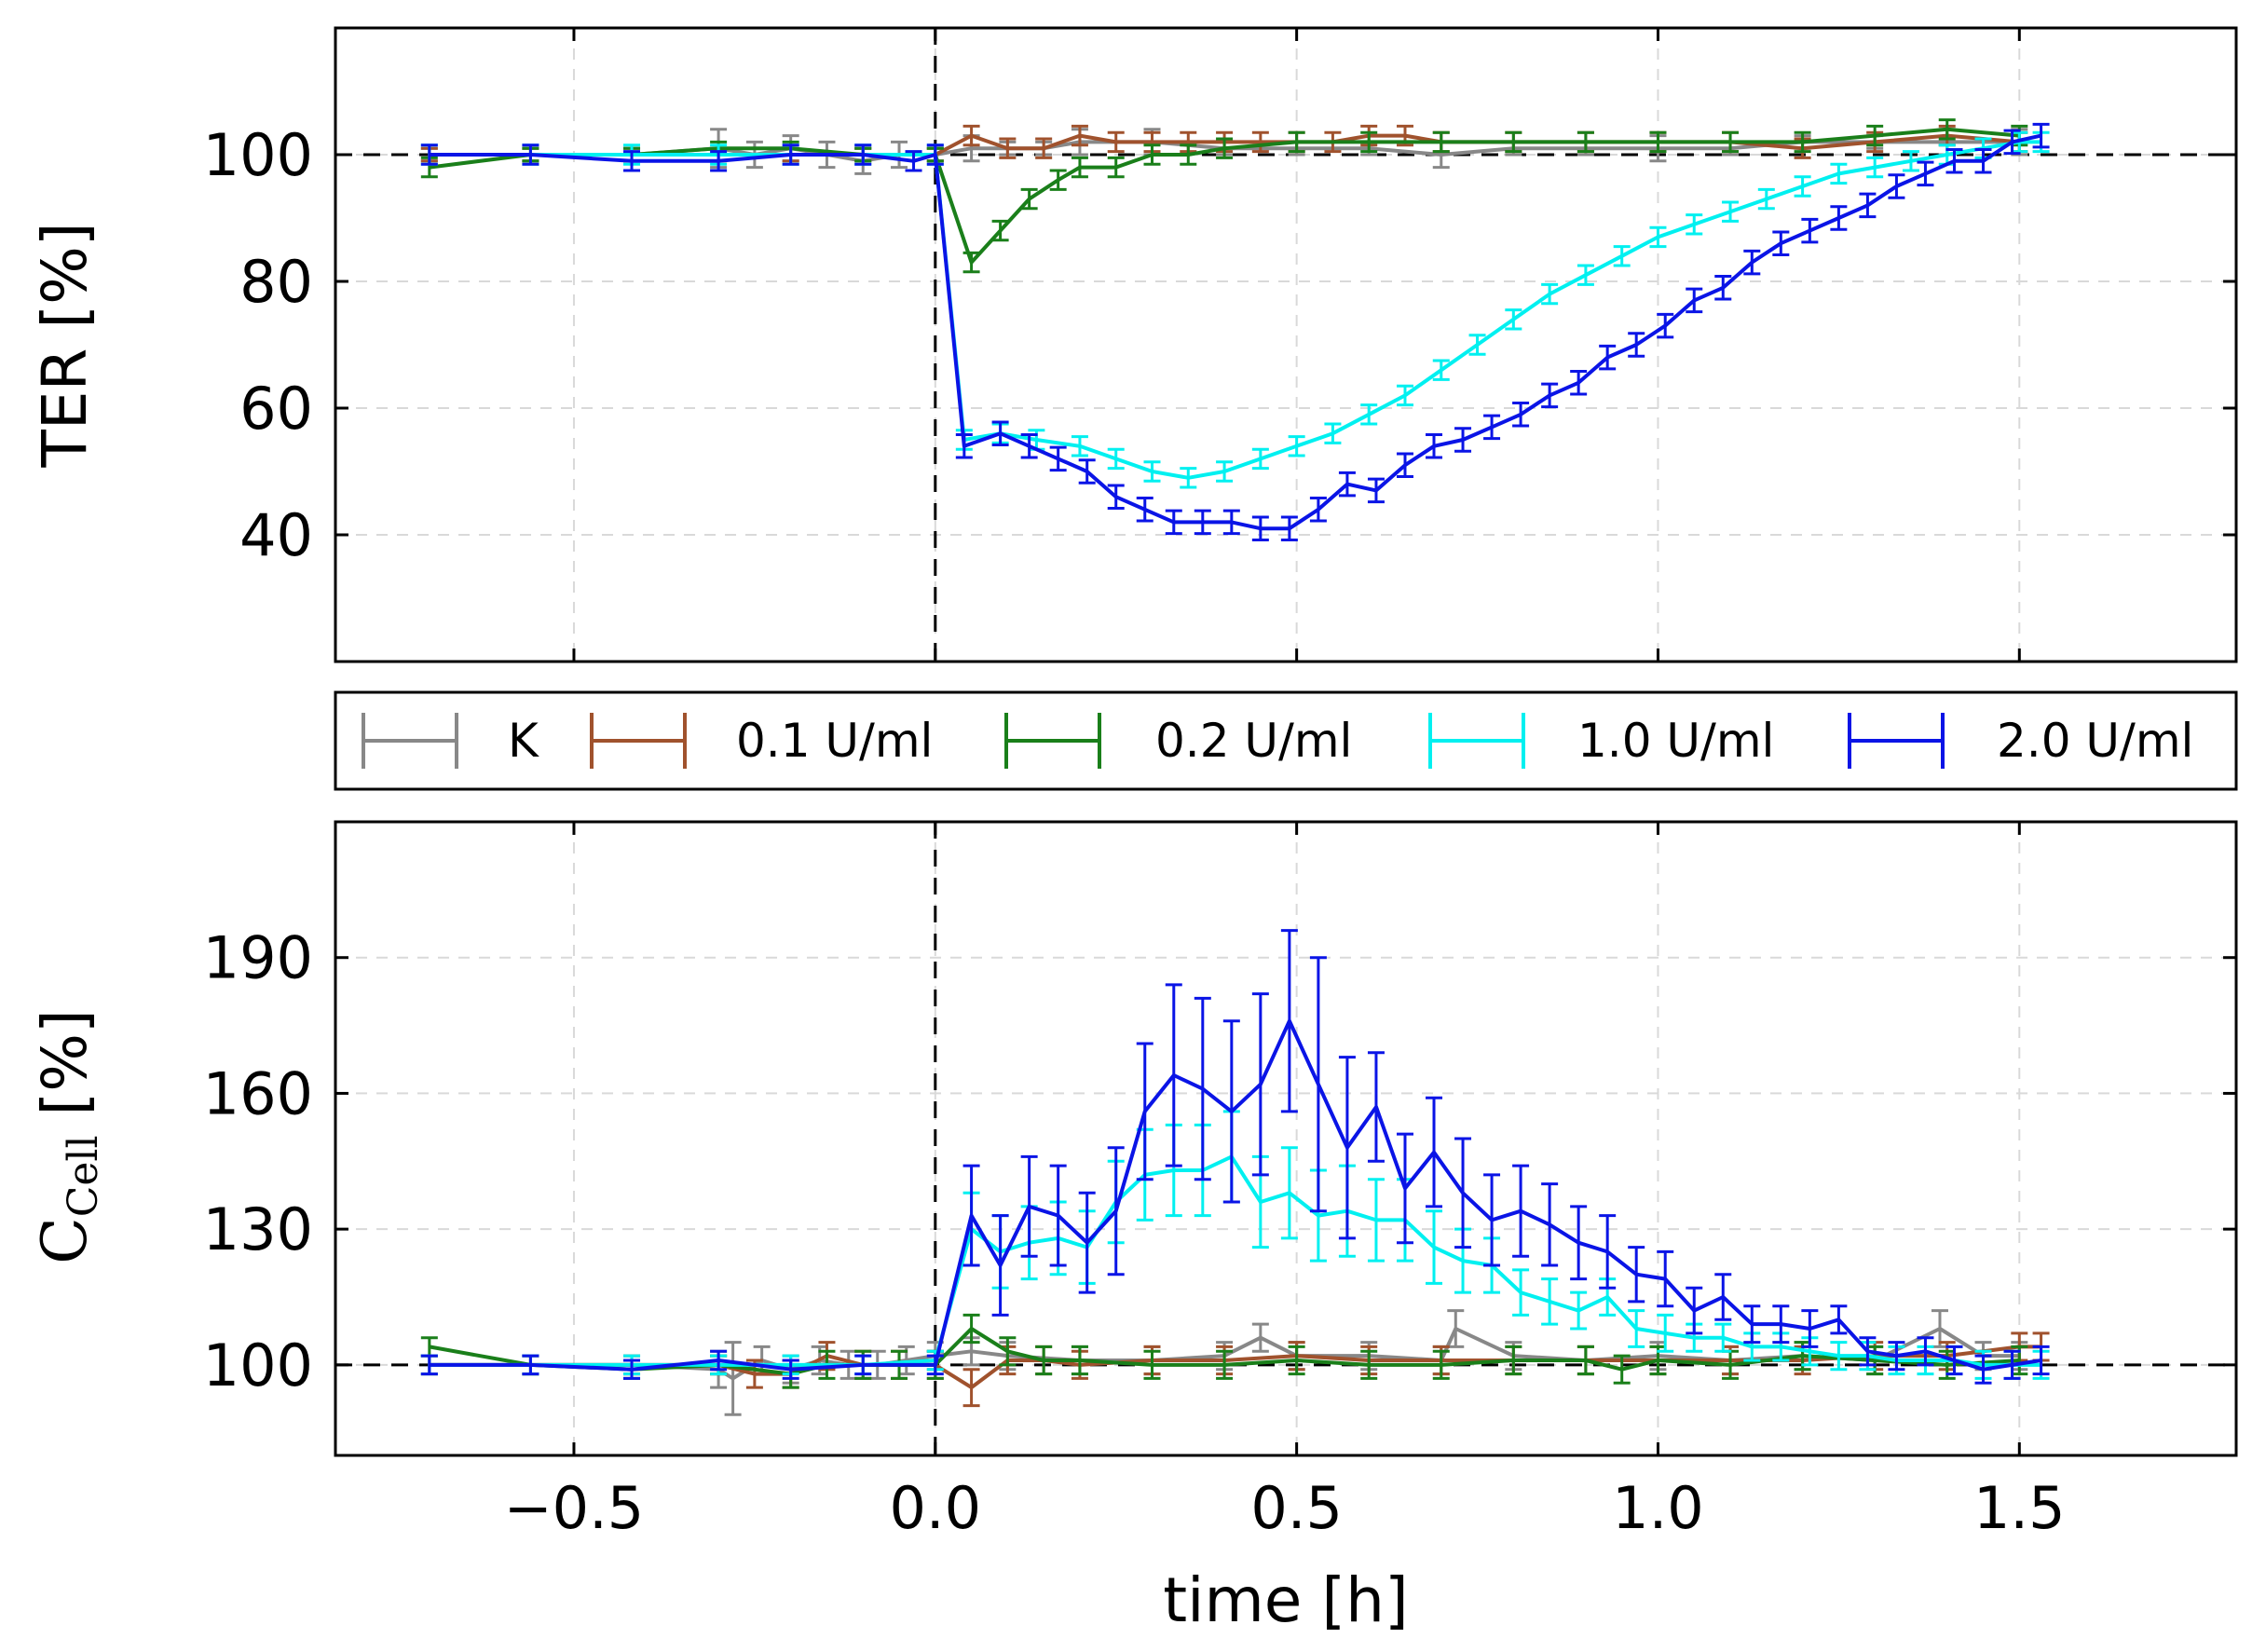 This screenshot has height=1652, width=2266. What do you see at coordinates (1285, 1600) in the screenshot?
I see `x-axis-label: time [h]` at bounding box center [1285, 1600].